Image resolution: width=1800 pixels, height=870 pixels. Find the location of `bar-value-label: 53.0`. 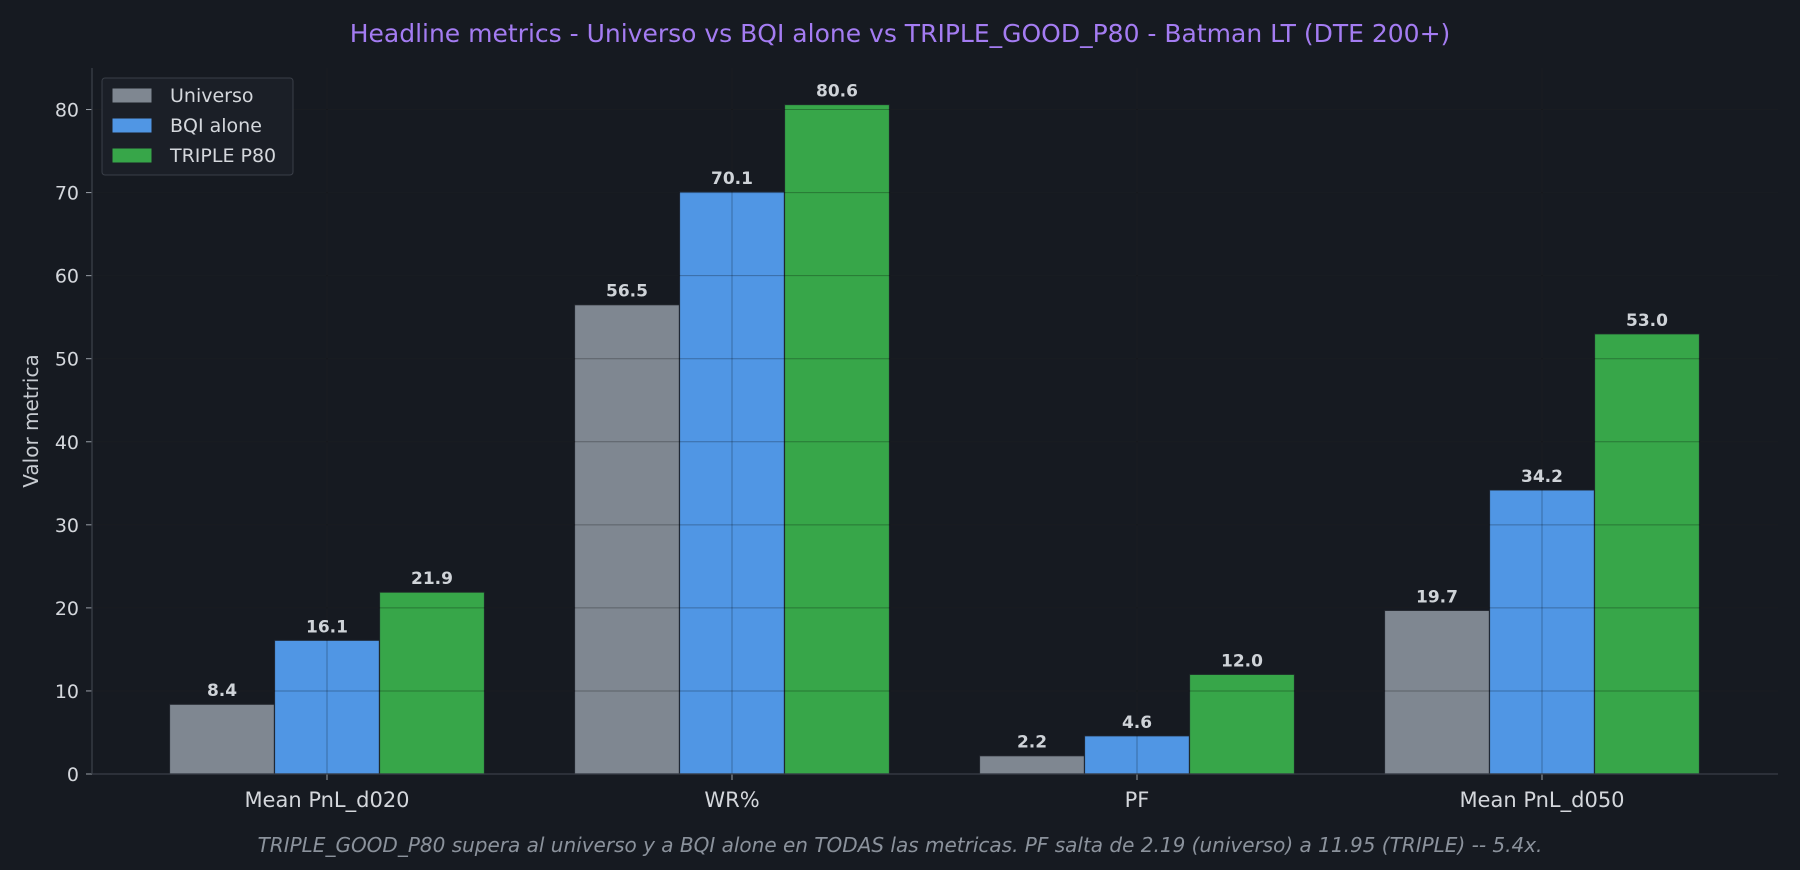

bar-value-label: 53.0 is located at coordinates (1647, 321).